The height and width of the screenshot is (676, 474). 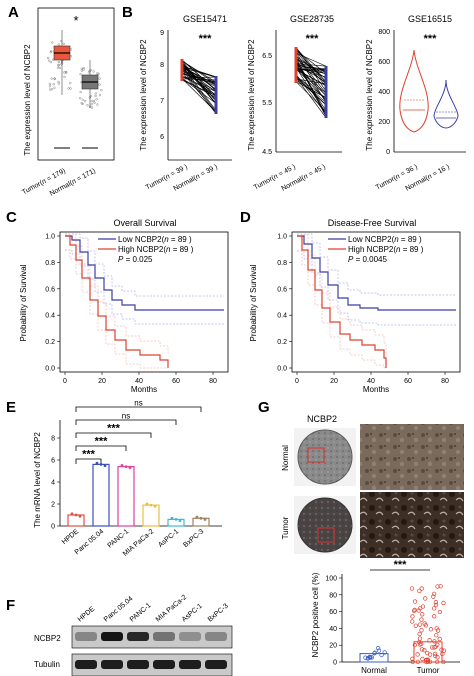 What do you see at coordinates (403, 624) in the screenshot?
I see `panel-g-bars` at bounding box center [403, 624].